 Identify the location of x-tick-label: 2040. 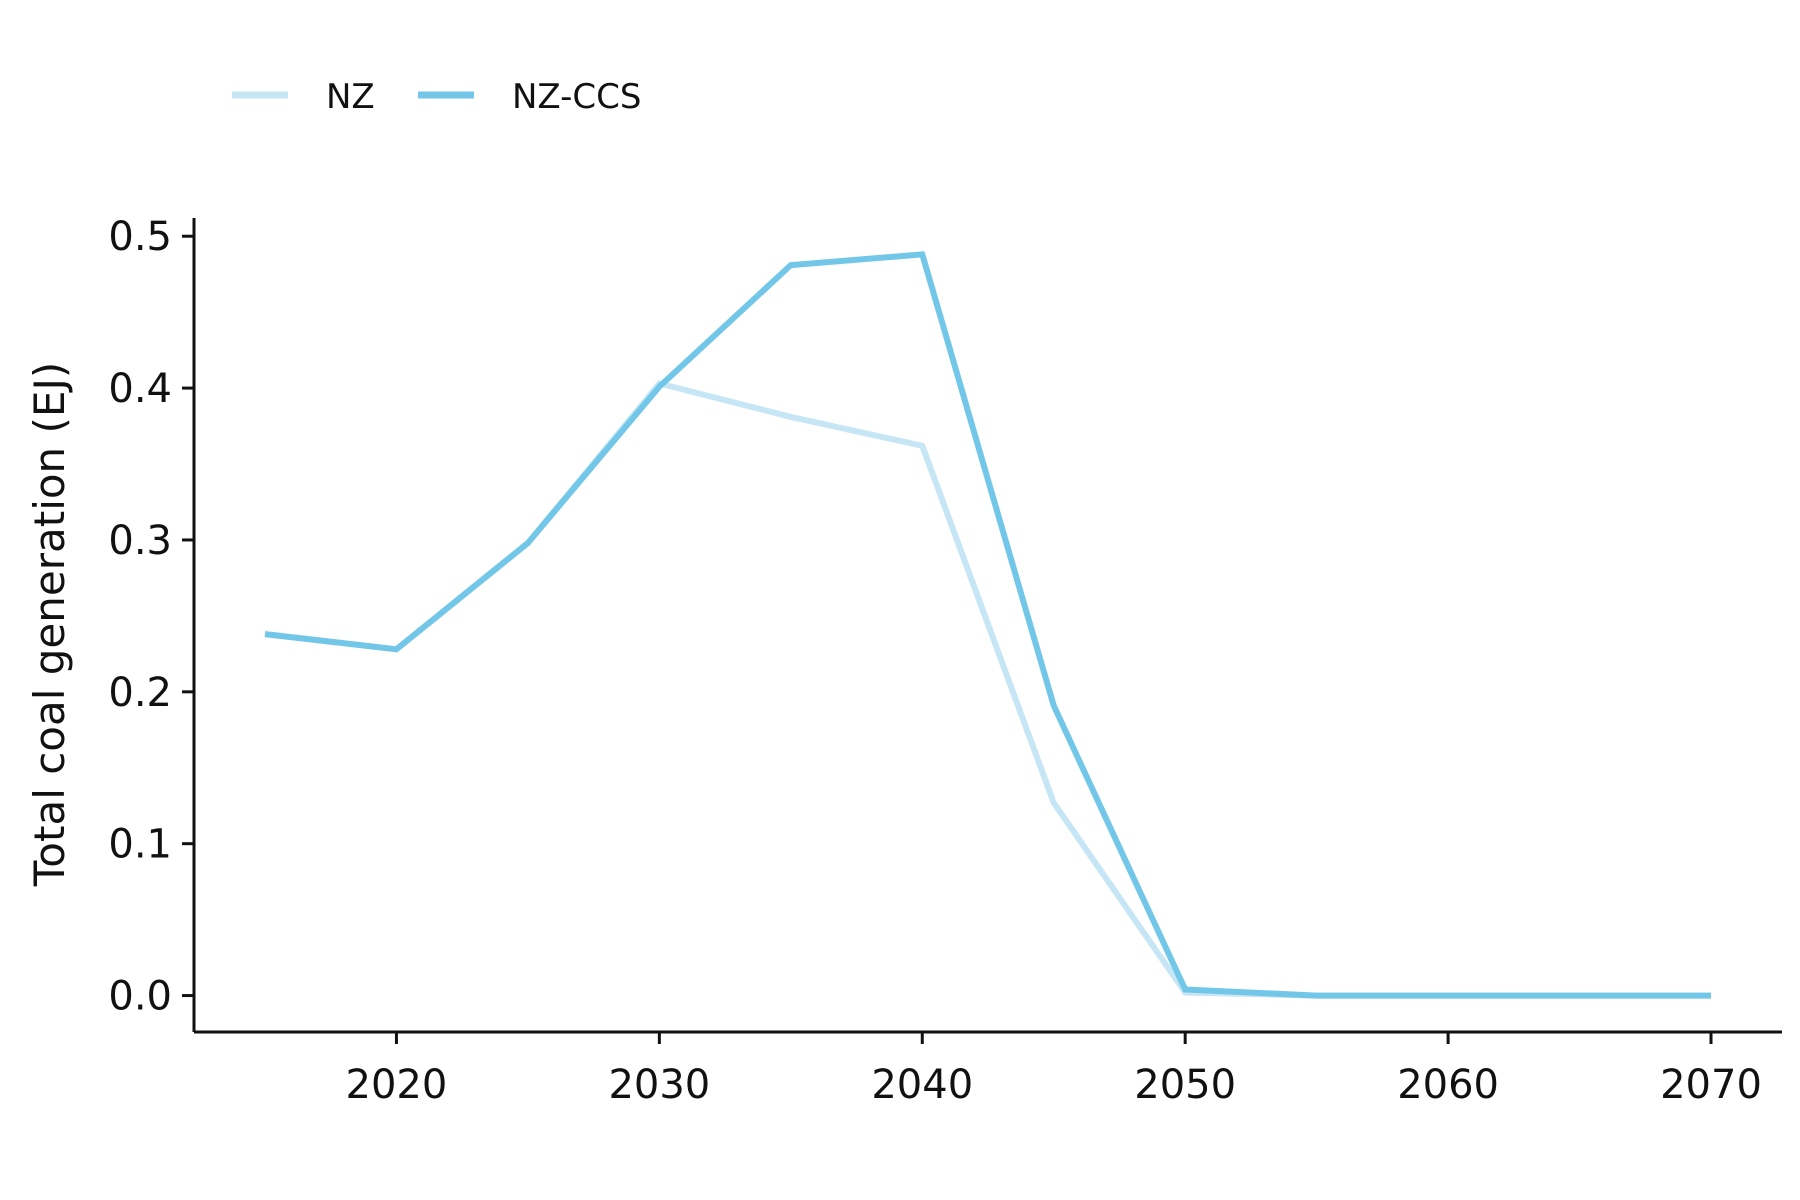
(922, 1085).